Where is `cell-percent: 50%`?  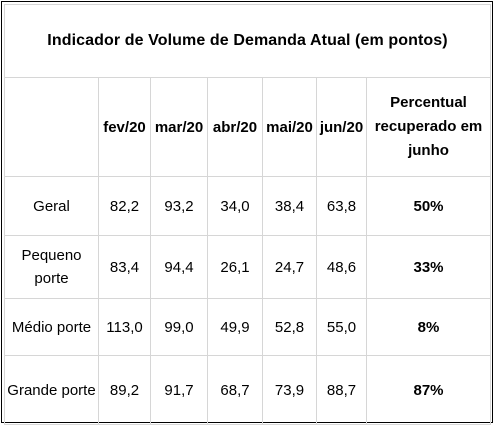 cell-percent: 50% is located at coordinates (428, 206).